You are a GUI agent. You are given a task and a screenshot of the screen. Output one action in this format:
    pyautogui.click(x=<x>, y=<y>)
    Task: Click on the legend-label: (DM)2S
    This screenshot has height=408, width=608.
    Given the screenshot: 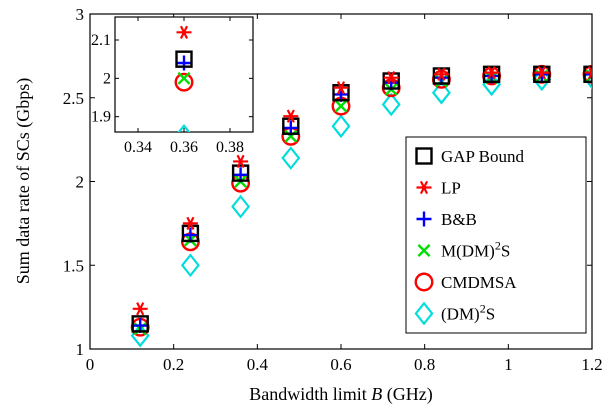 What is the action you would take?
    pyautogui.click(x=468, y=313)
    